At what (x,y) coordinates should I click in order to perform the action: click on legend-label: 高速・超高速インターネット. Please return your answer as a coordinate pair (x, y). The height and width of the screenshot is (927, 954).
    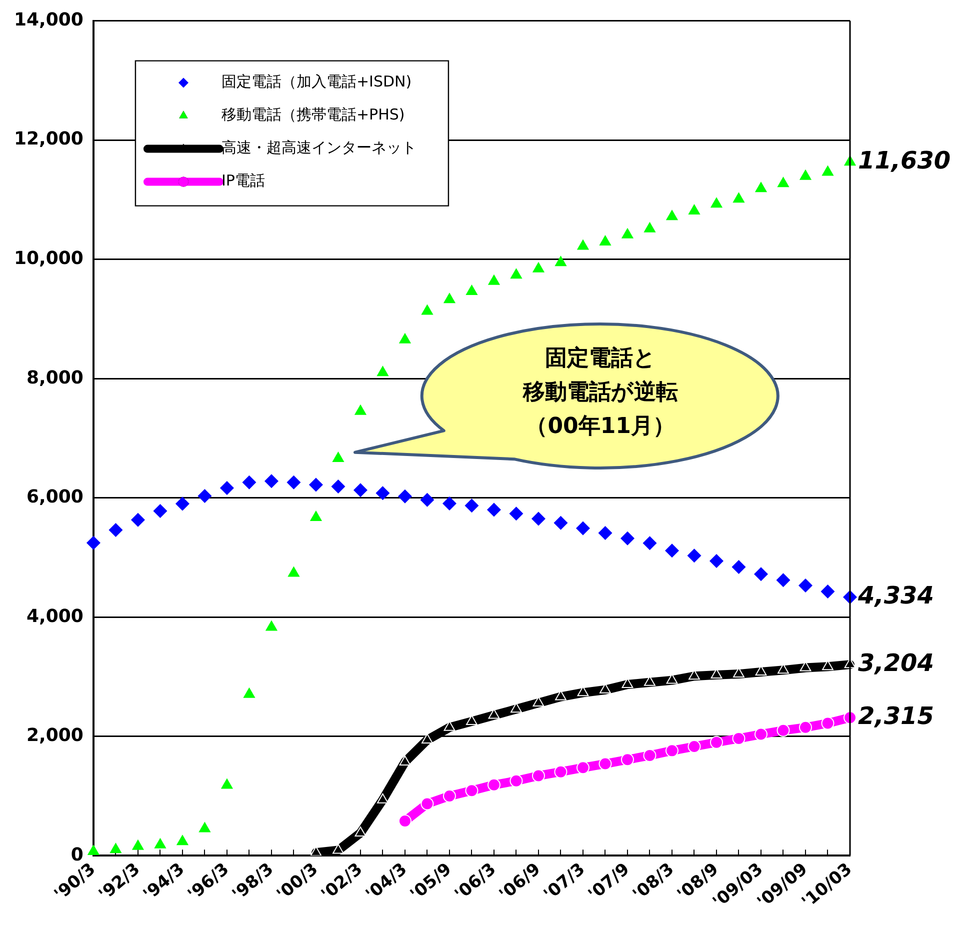
    Looking at the image, I should click on (318, 147).